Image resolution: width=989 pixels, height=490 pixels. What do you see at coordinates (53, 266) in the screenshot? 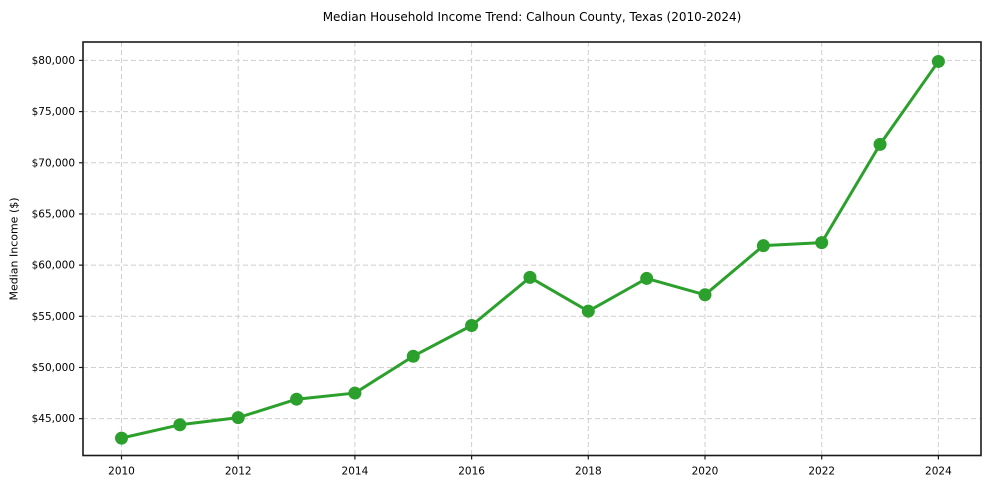
I see `y-tick-label: $60,000` at bounding box center [53, 266].